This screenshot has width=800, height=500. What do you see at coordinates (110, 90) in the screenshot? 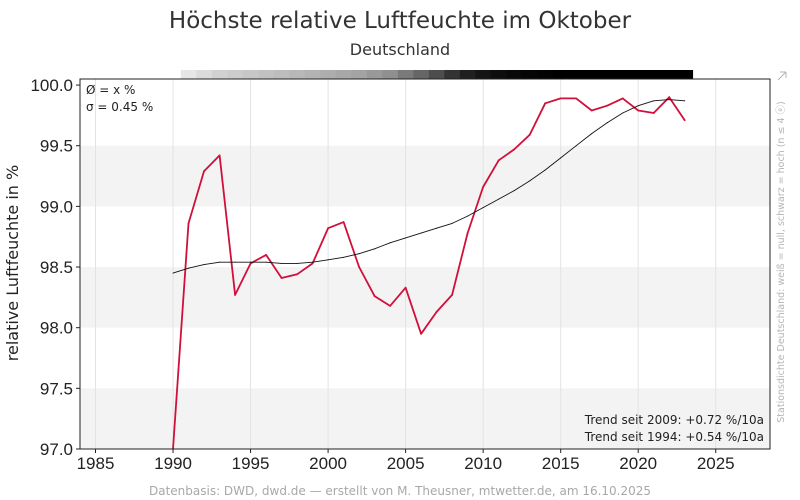
I see `mean-label: Ø = x %` at bounding box center [110, 90].